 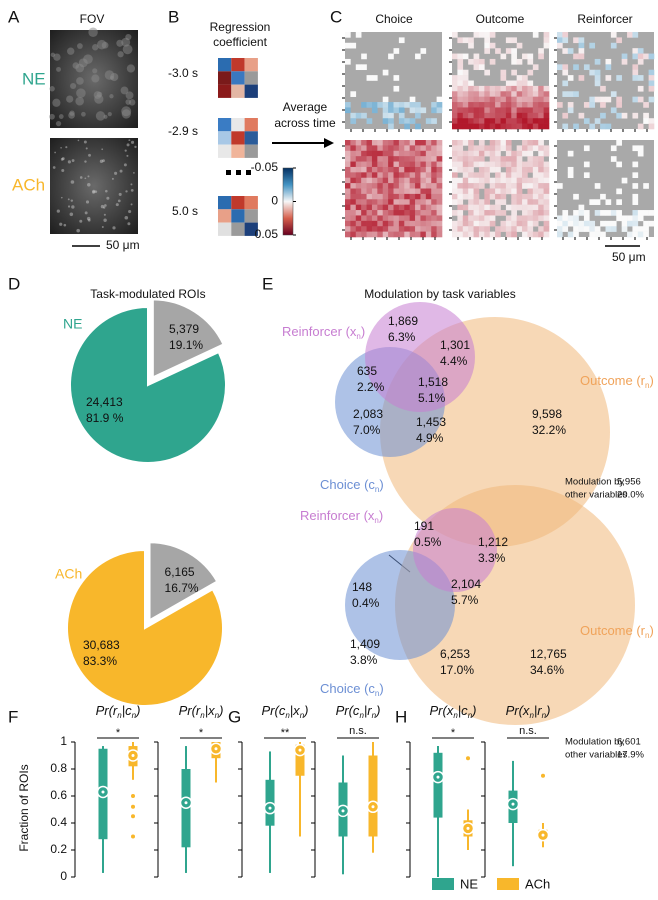 What do you see at coordinates (381, 484) in the screenshot?
I see `text-part: )` at bounding box center [381, 484].